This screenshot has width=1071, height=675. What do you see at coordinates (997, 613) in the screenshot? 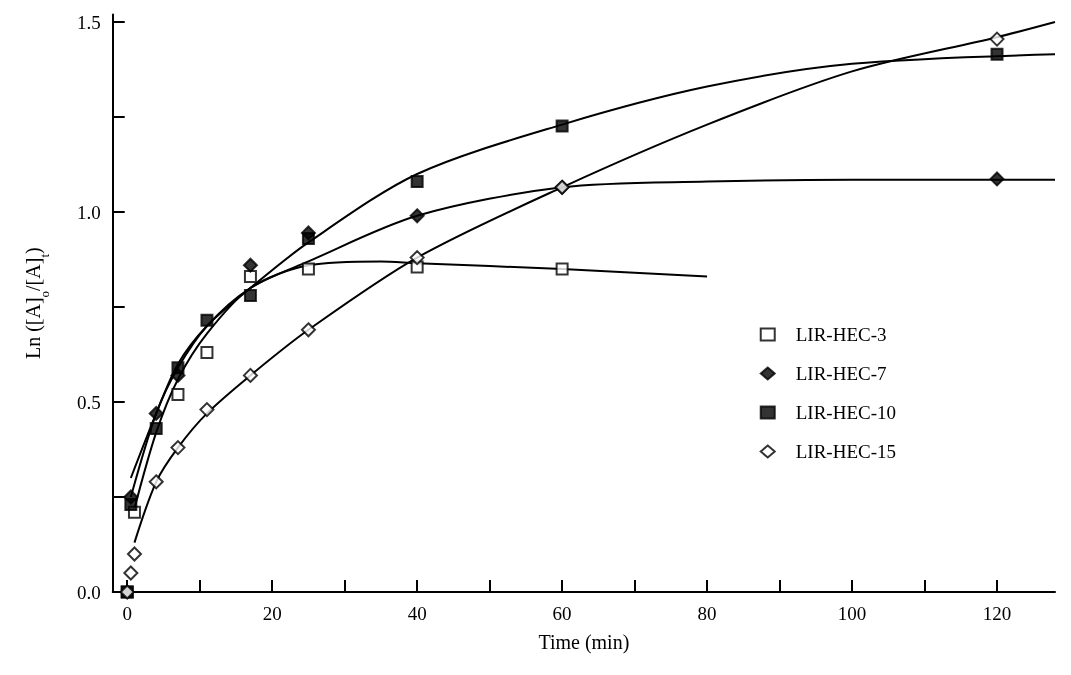
I see `x-tick-label: 120` at bounding box center [997, 613].